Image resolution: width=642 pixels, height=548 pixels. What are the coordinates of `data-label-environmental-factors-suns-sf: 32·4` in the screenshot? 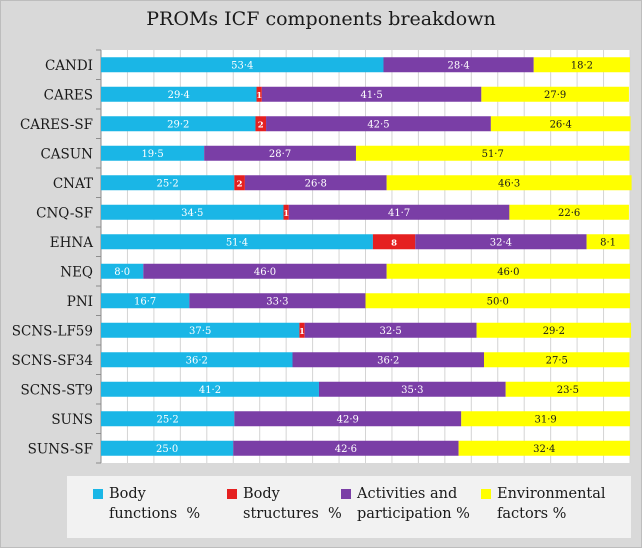 It's located at (544, 449).